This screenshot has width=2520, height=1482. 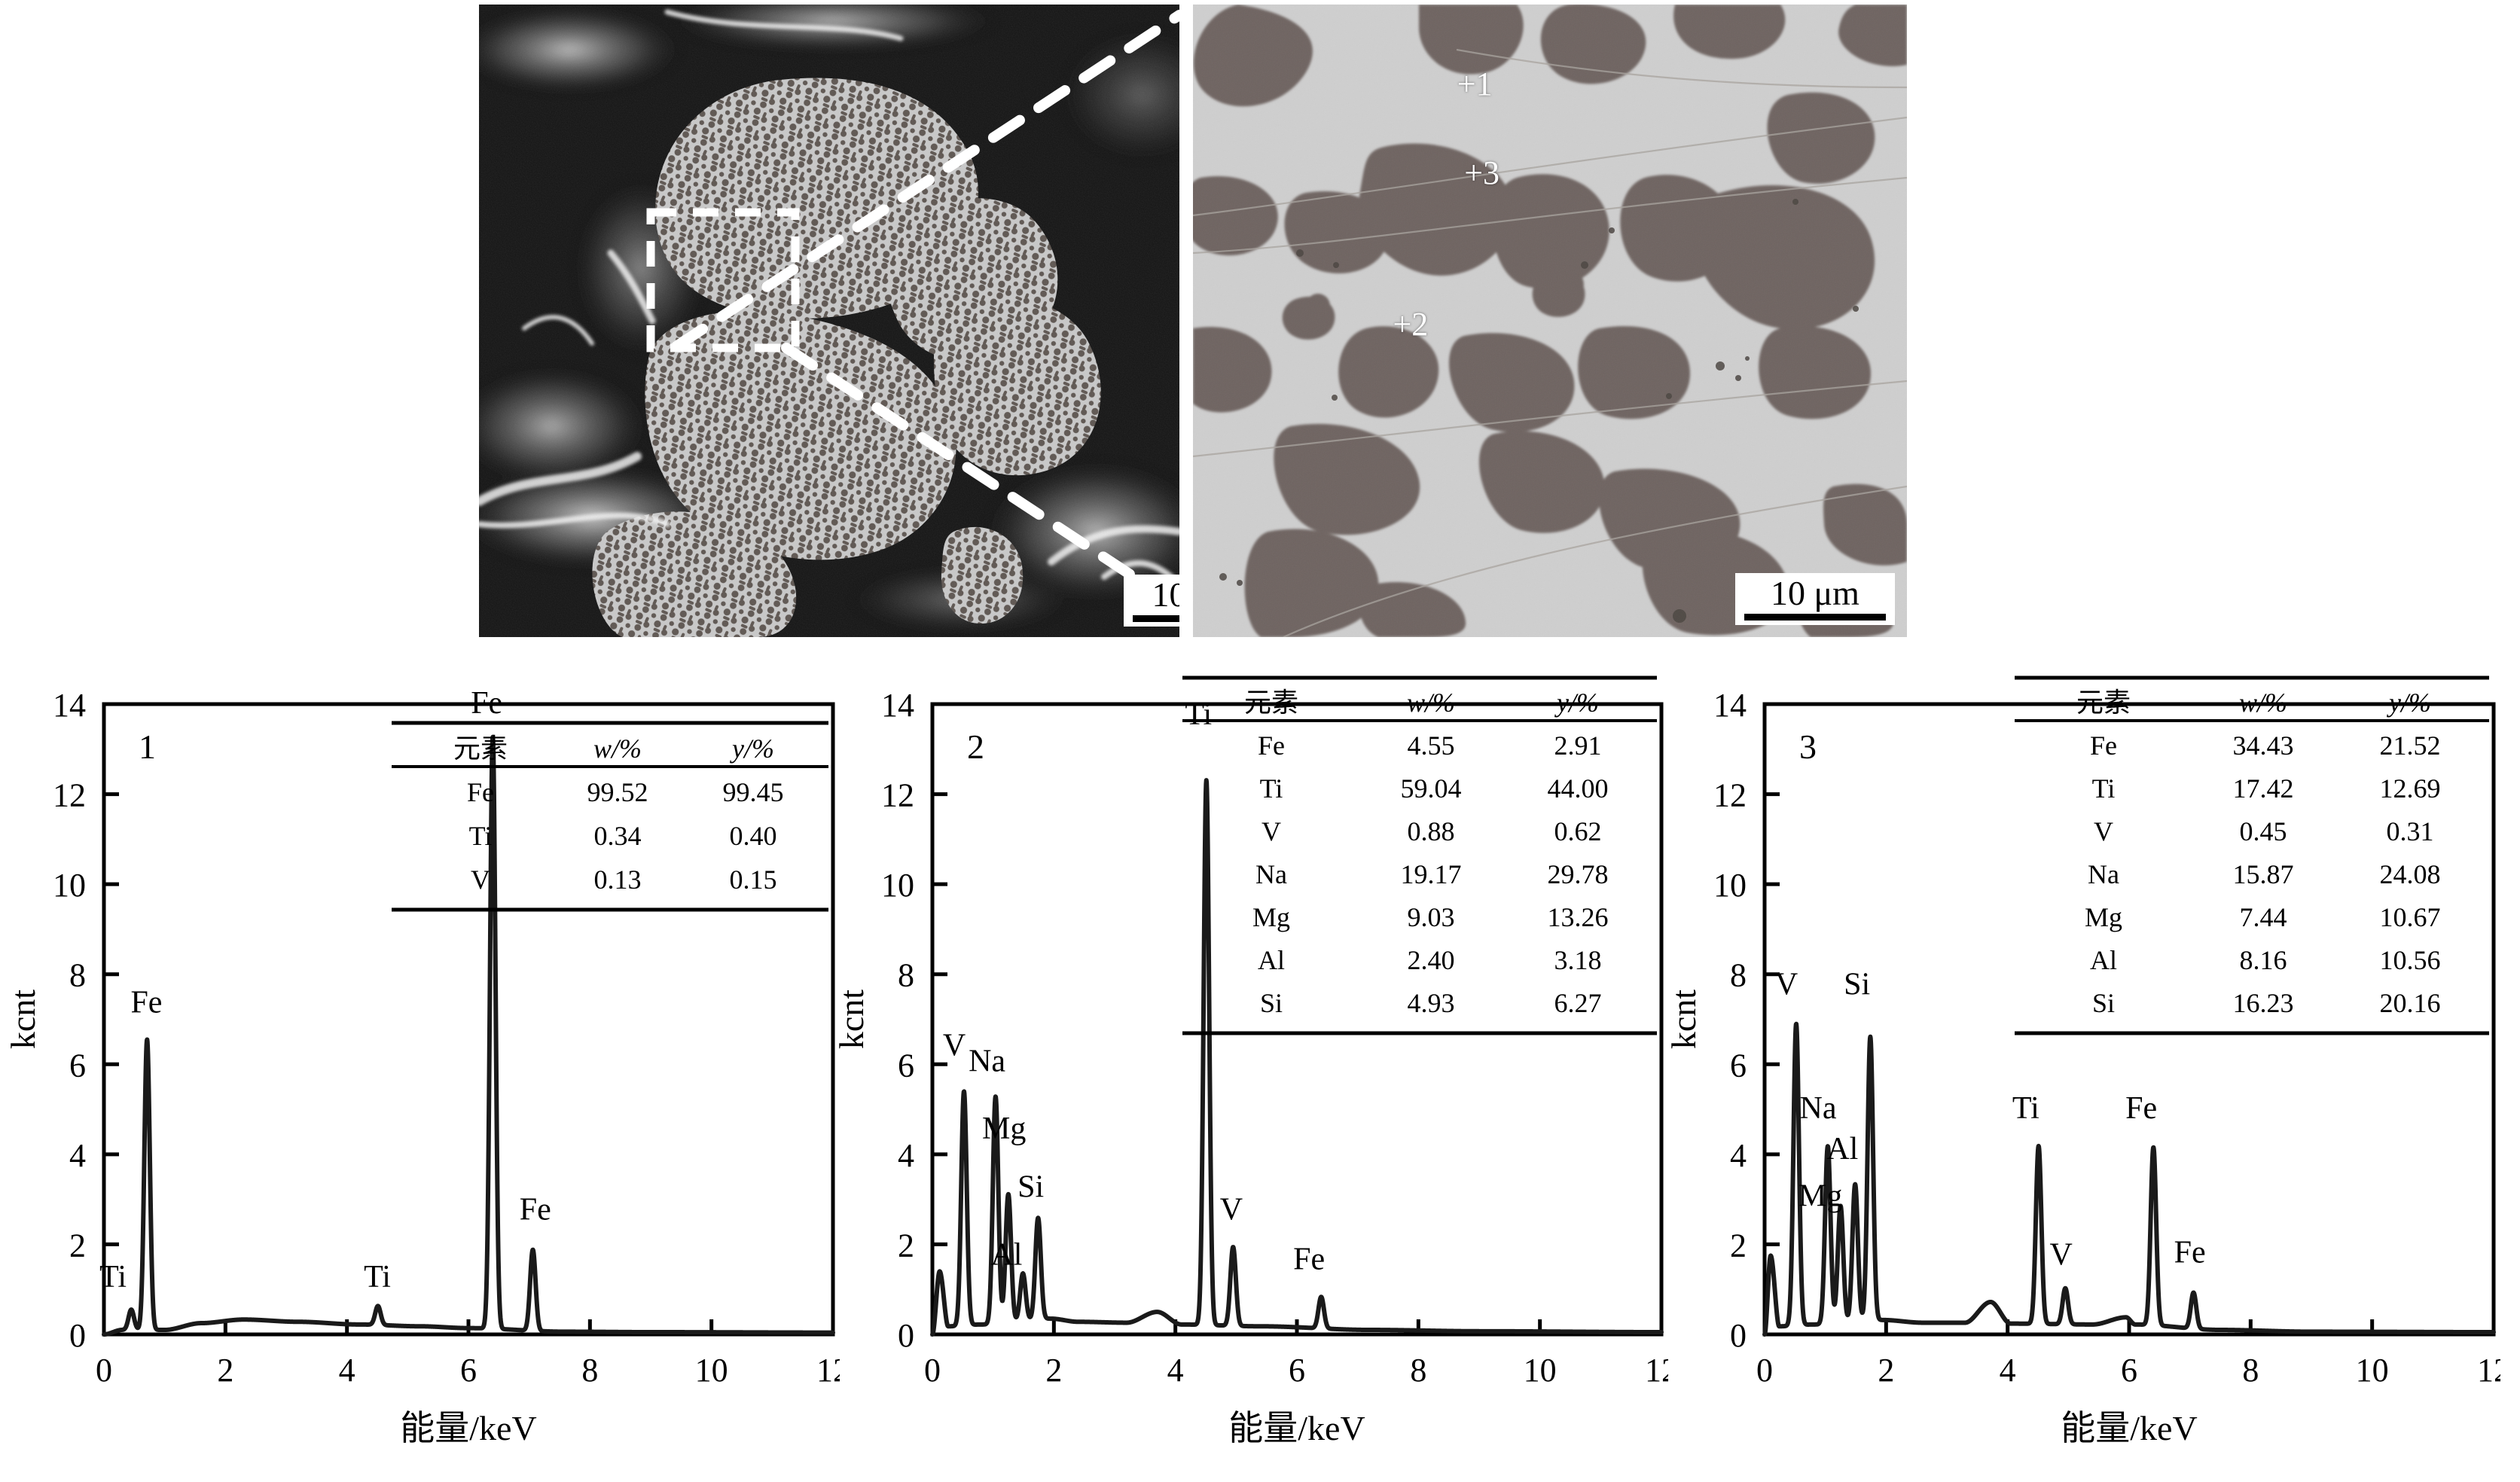 What do you see at coordinates (2410, 1003) in the screenshot?
I see `table-cell-atomic-pct: 20.16` at bounding box center [2410, 1003].